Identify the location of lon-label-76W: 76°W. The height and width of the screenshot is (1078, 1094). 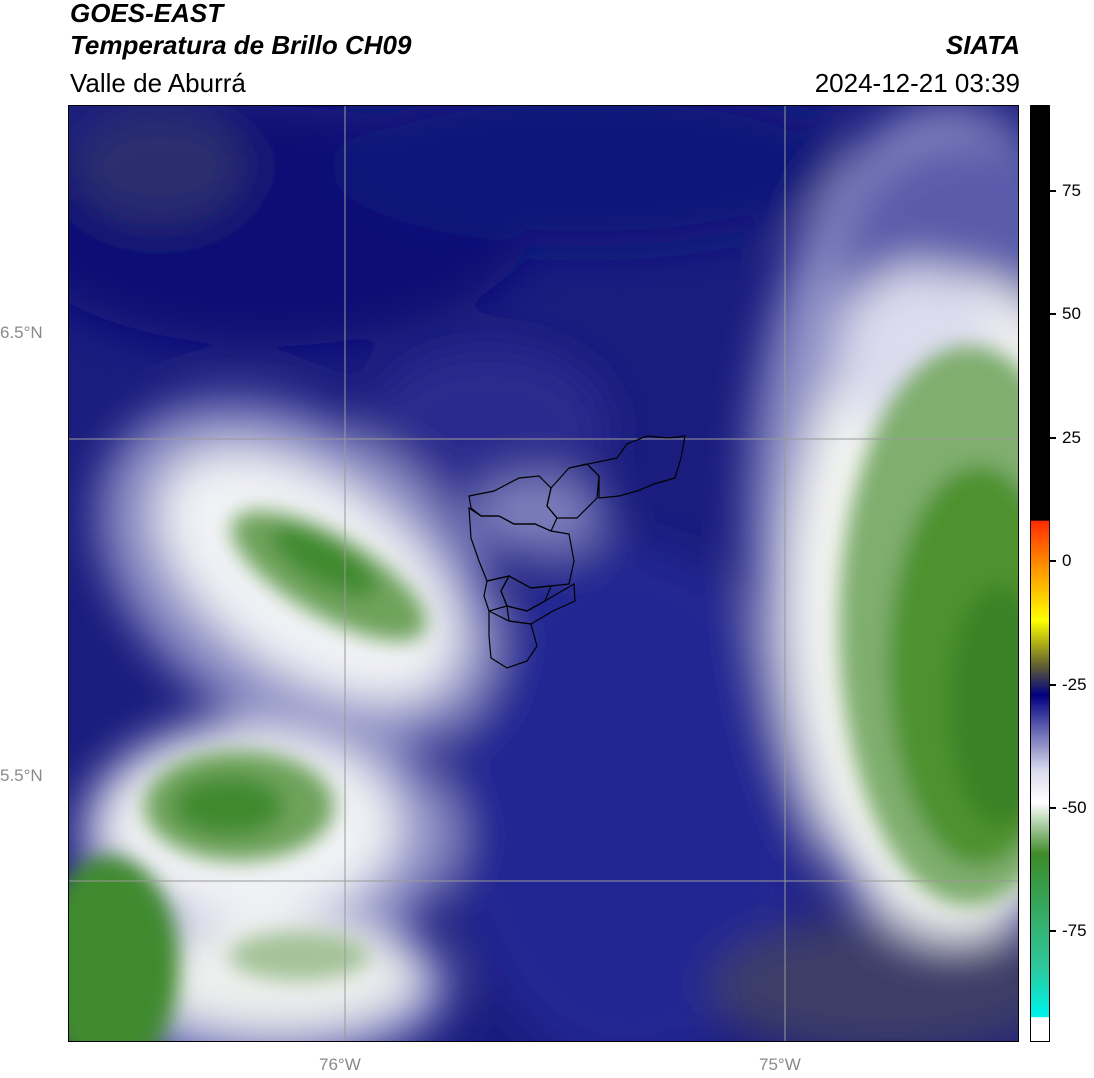
(340, 1064).